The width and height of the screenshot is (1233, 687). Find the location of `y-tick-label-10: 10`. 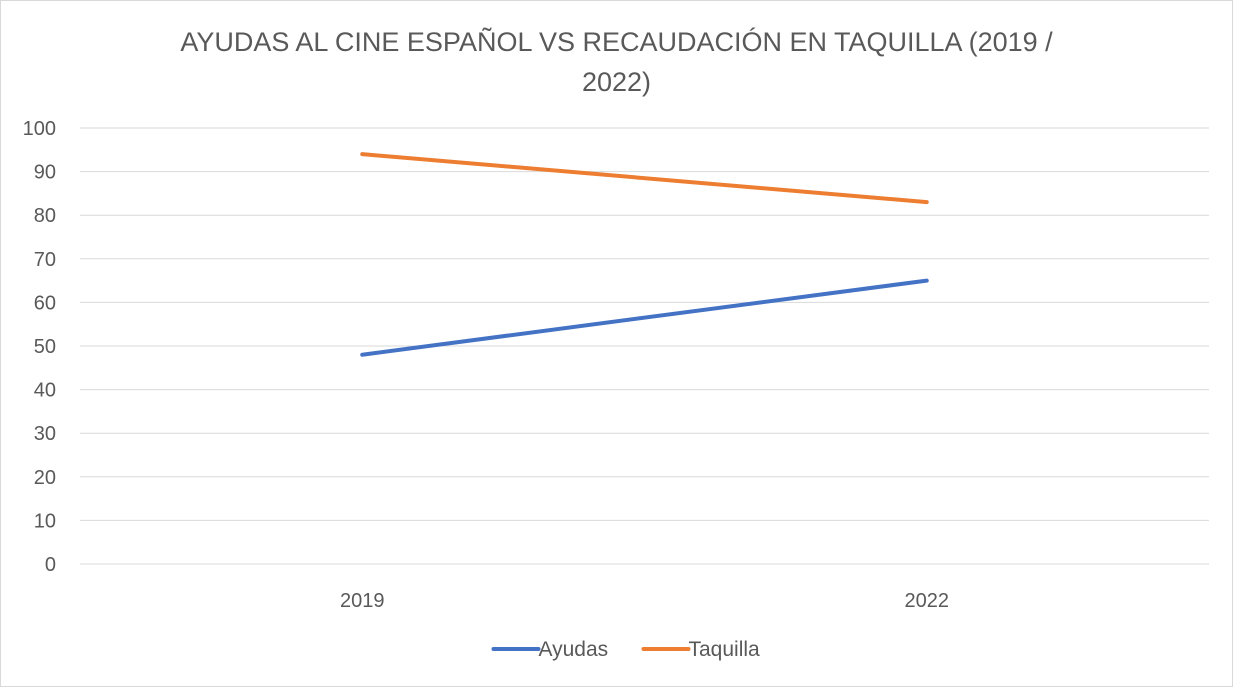

y-tick-label-10: 10 is located at coordinates (45, 521).